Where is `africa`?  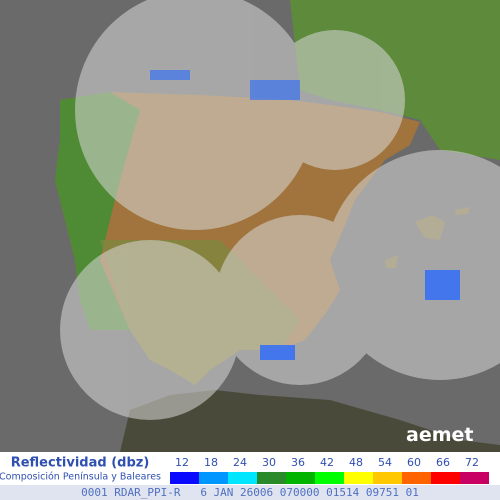 africa is located at coordinates (310, 421).